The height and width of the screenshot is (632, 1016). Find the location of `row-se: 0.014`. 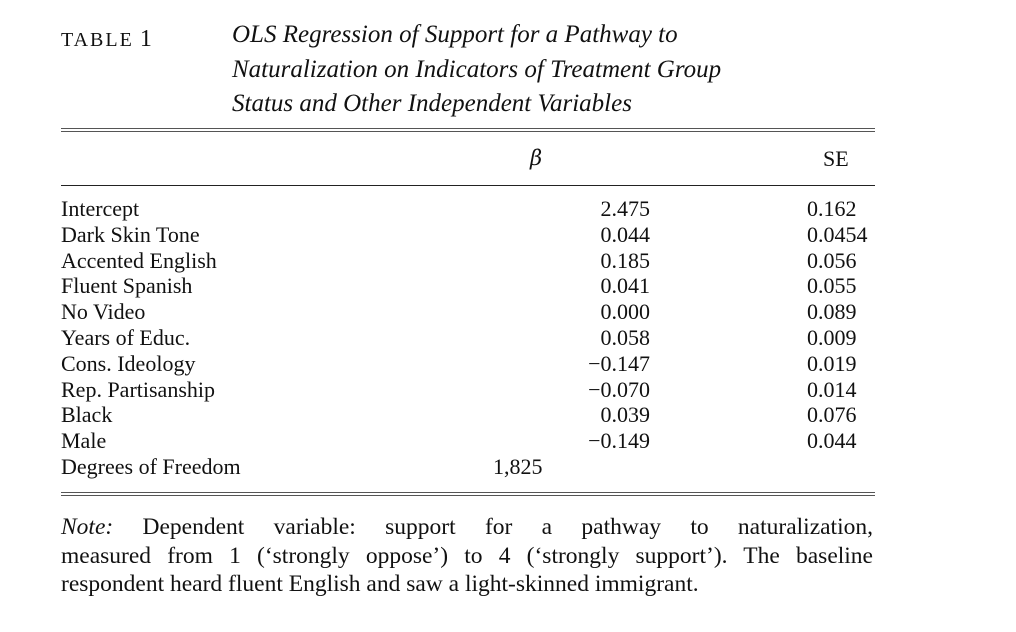

row-se: 0.014 is located at coordinates (832, 389).